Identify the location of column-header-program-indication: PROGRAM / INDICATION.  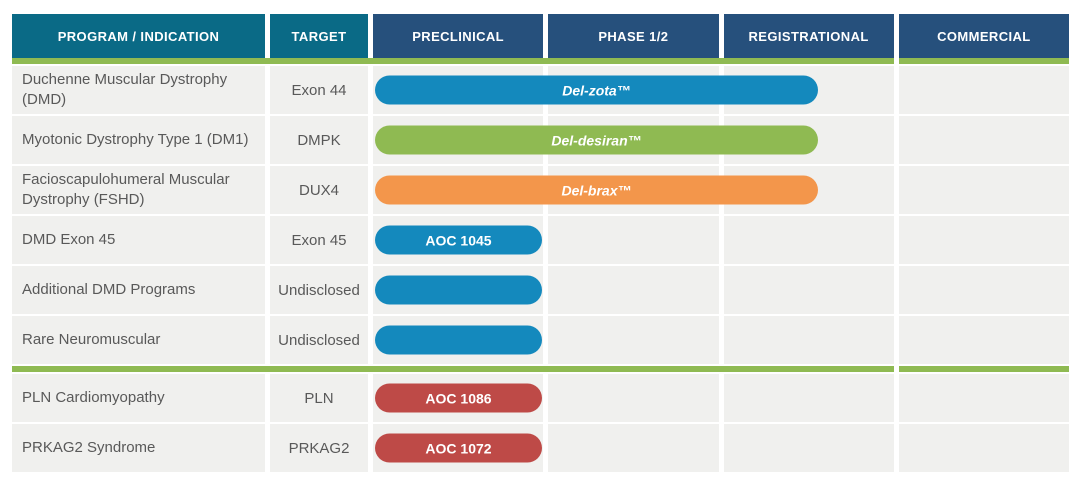
(138, 36).